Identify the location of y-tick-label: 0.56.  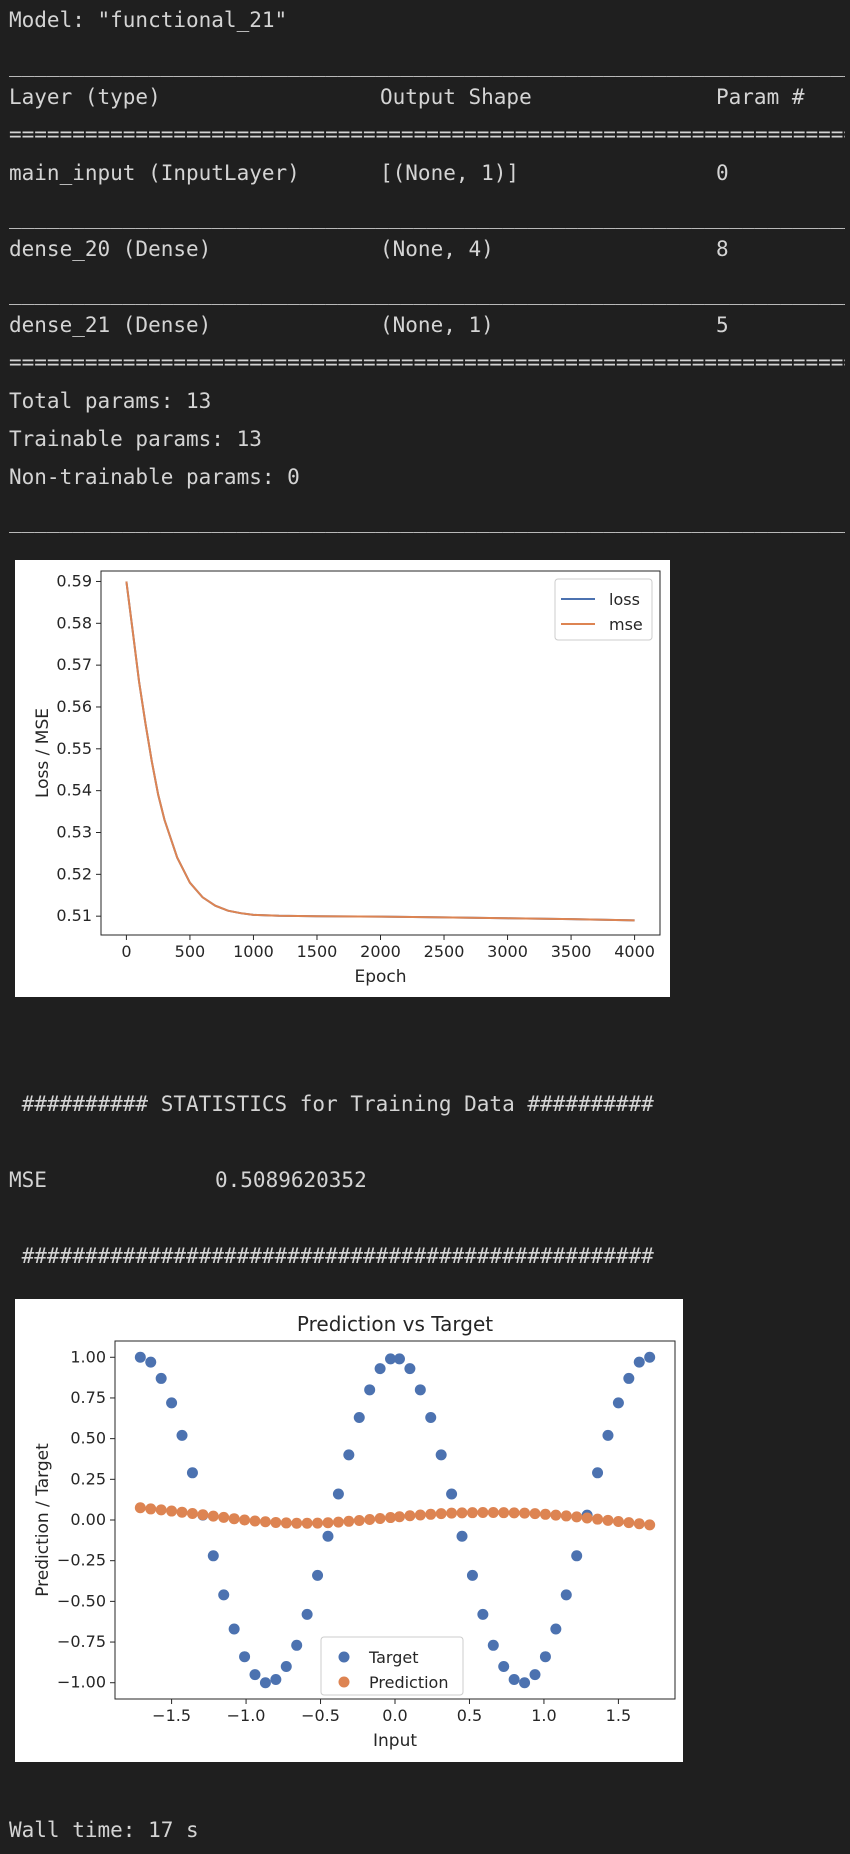
(74, 706).